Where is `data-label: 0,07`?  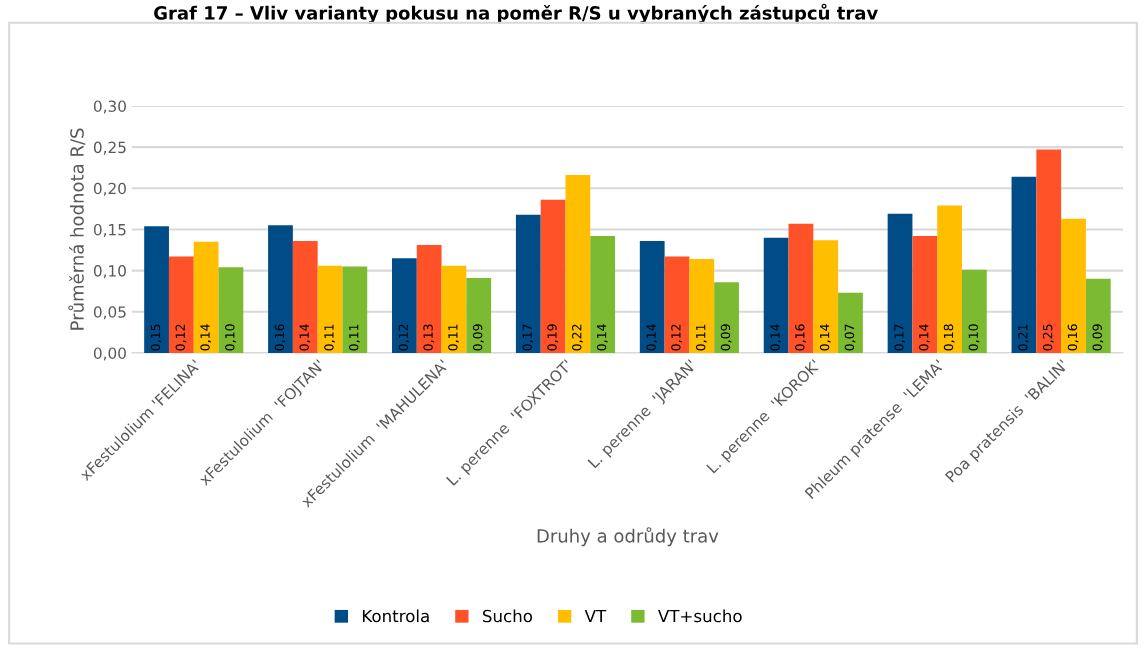
data-label: 0,07 is located at coordinates (850, 337).